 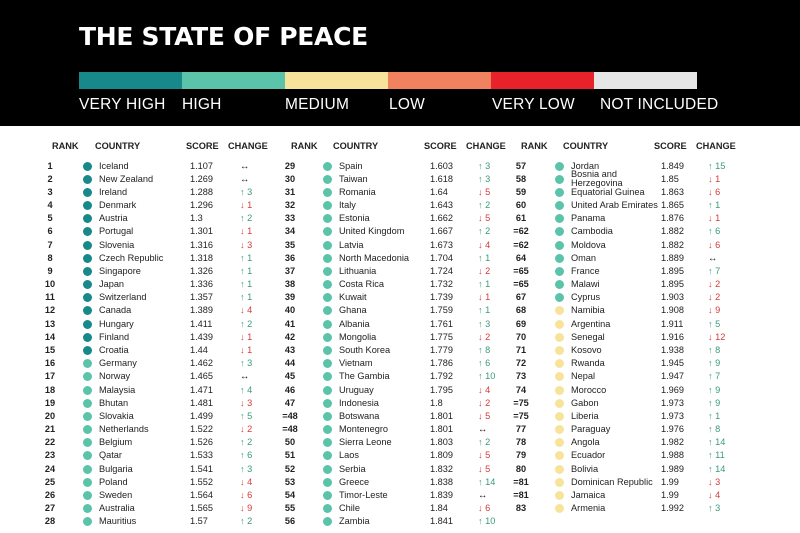 What do you see at coordinates (201, 468) in the screenshot?
I see `score-cell: 1.541` at bounding box center [201, 468].